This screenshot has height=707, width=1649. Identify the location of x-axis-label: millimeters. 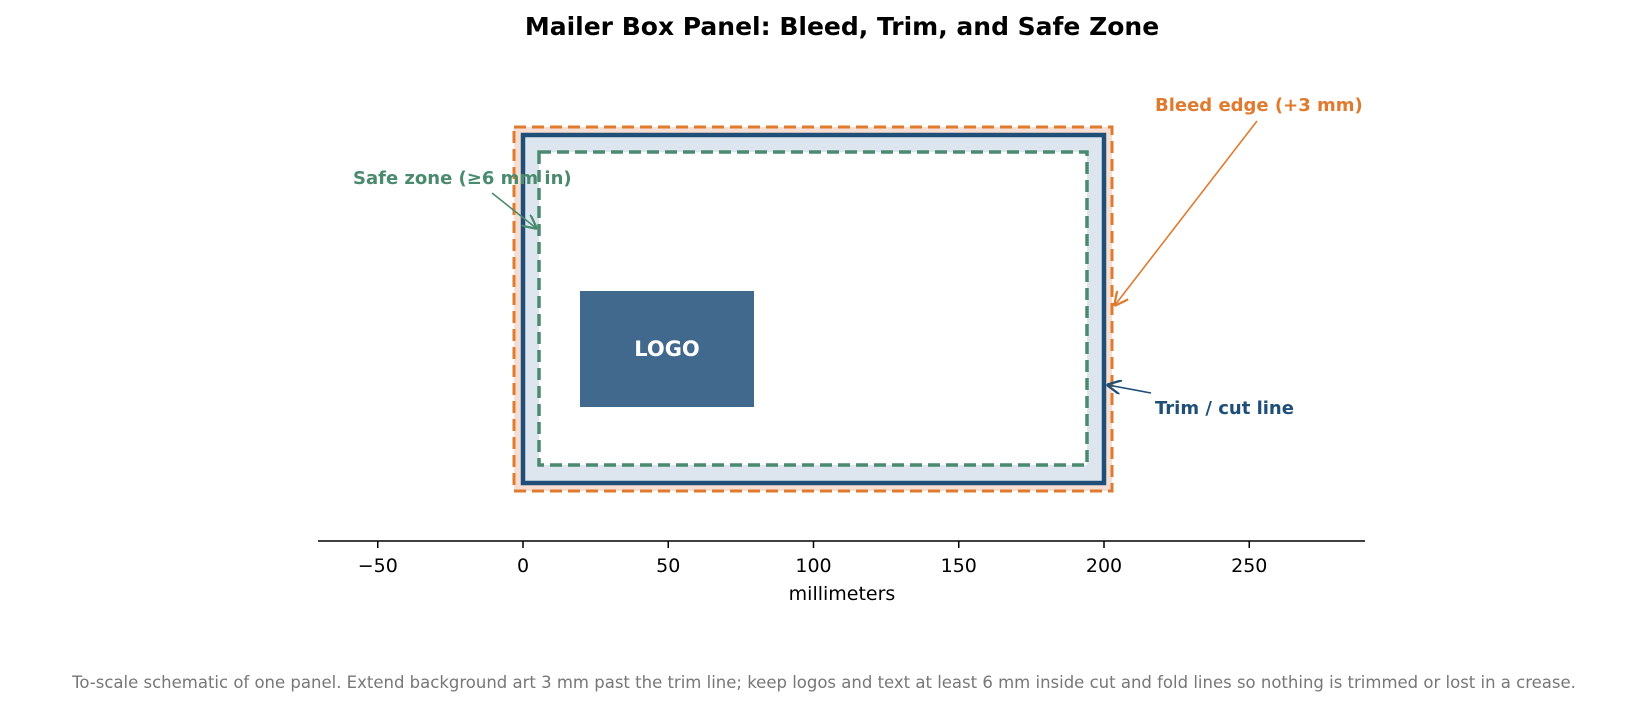
(842, 594).